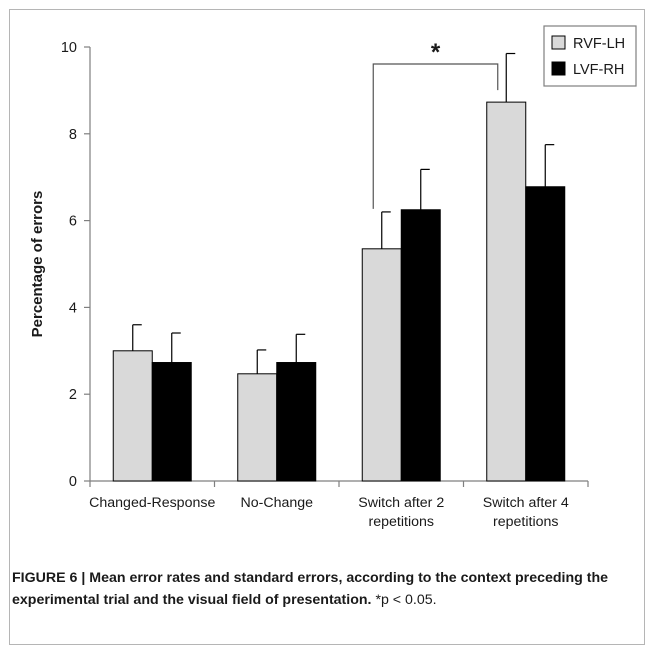 The image size is (655, 657). What do you see at coordinates (598, 70) in the screenshot?
I see `legend-label-lvf-rh: LVF-RH` at bounding box center [598, 70].